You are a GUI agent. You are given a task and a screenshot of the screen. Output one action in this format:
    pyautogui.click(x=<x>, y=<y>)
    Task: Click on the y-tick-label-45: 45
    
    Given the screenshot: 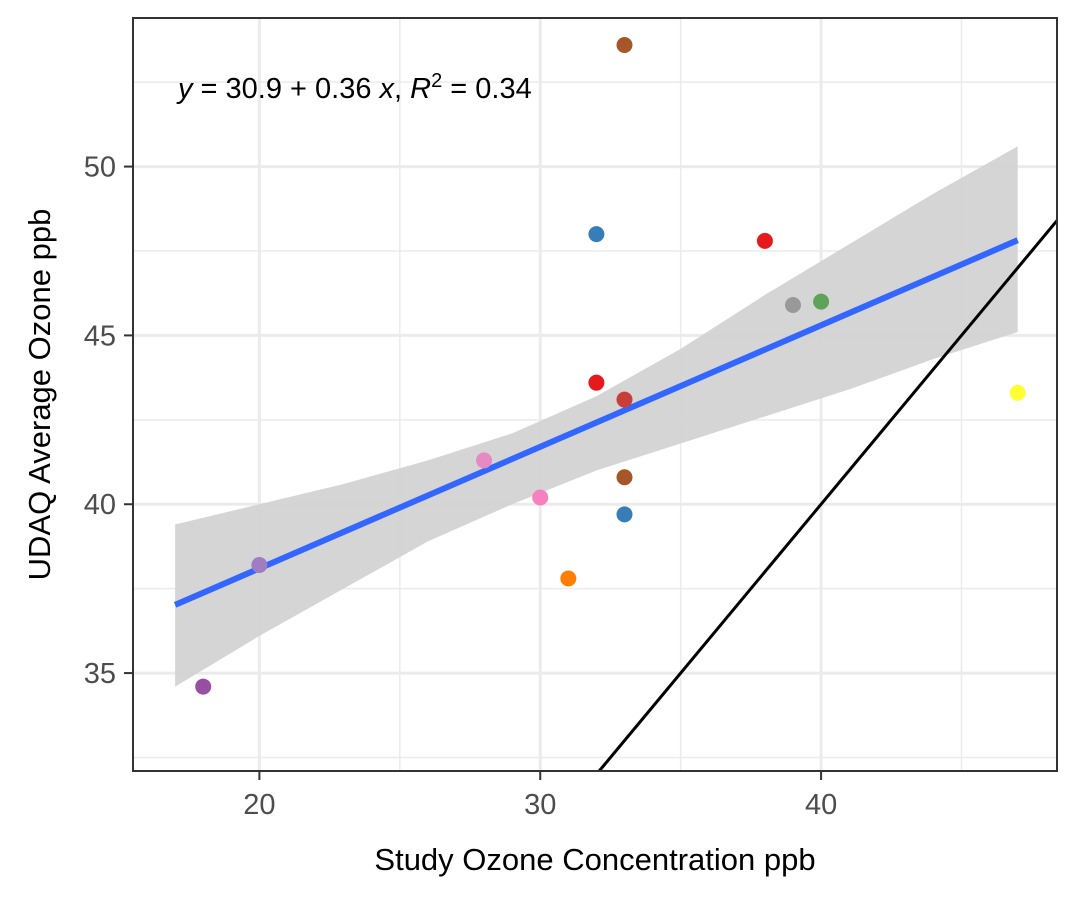 What is the action you would take?
    pyautogui.click(x=100, y=336)
    